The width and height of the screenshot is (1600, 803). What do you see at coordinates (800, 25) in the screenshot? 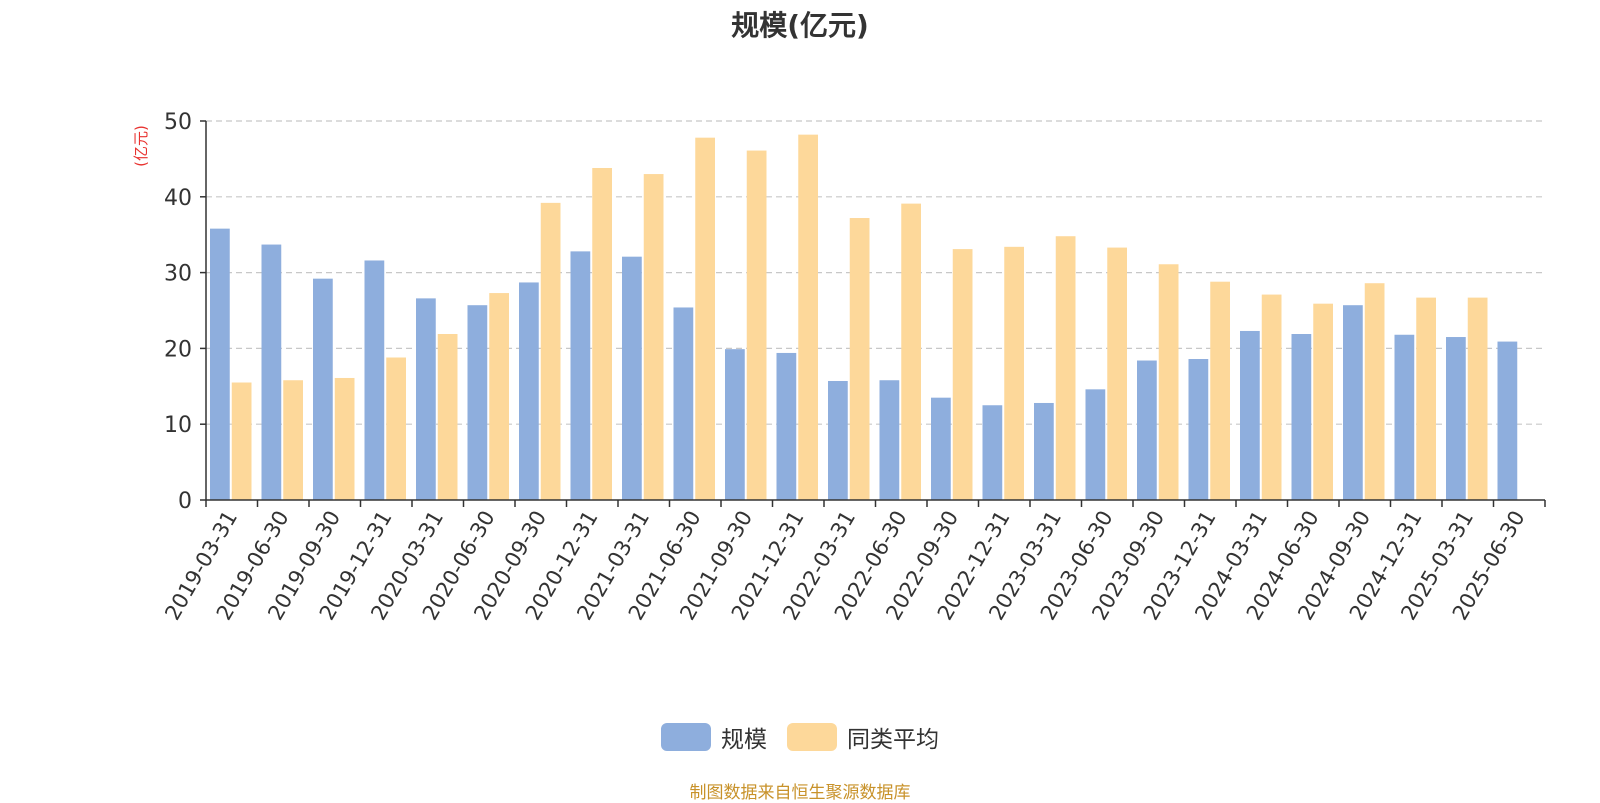
I see `chart-title: 规模(亿元)` at bounding box center [800, 25].